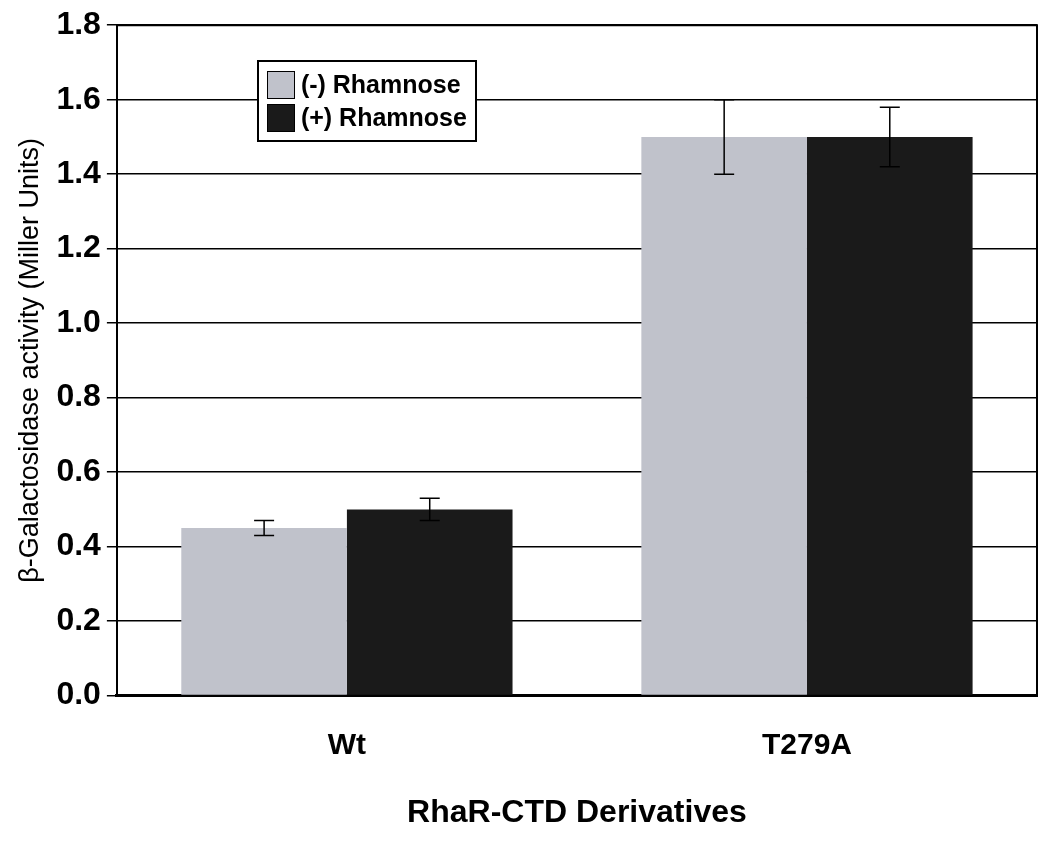 The width and height of the screenshot is (1039, 846). I want to click on x-tick-label: Wt, so click(347, 743).